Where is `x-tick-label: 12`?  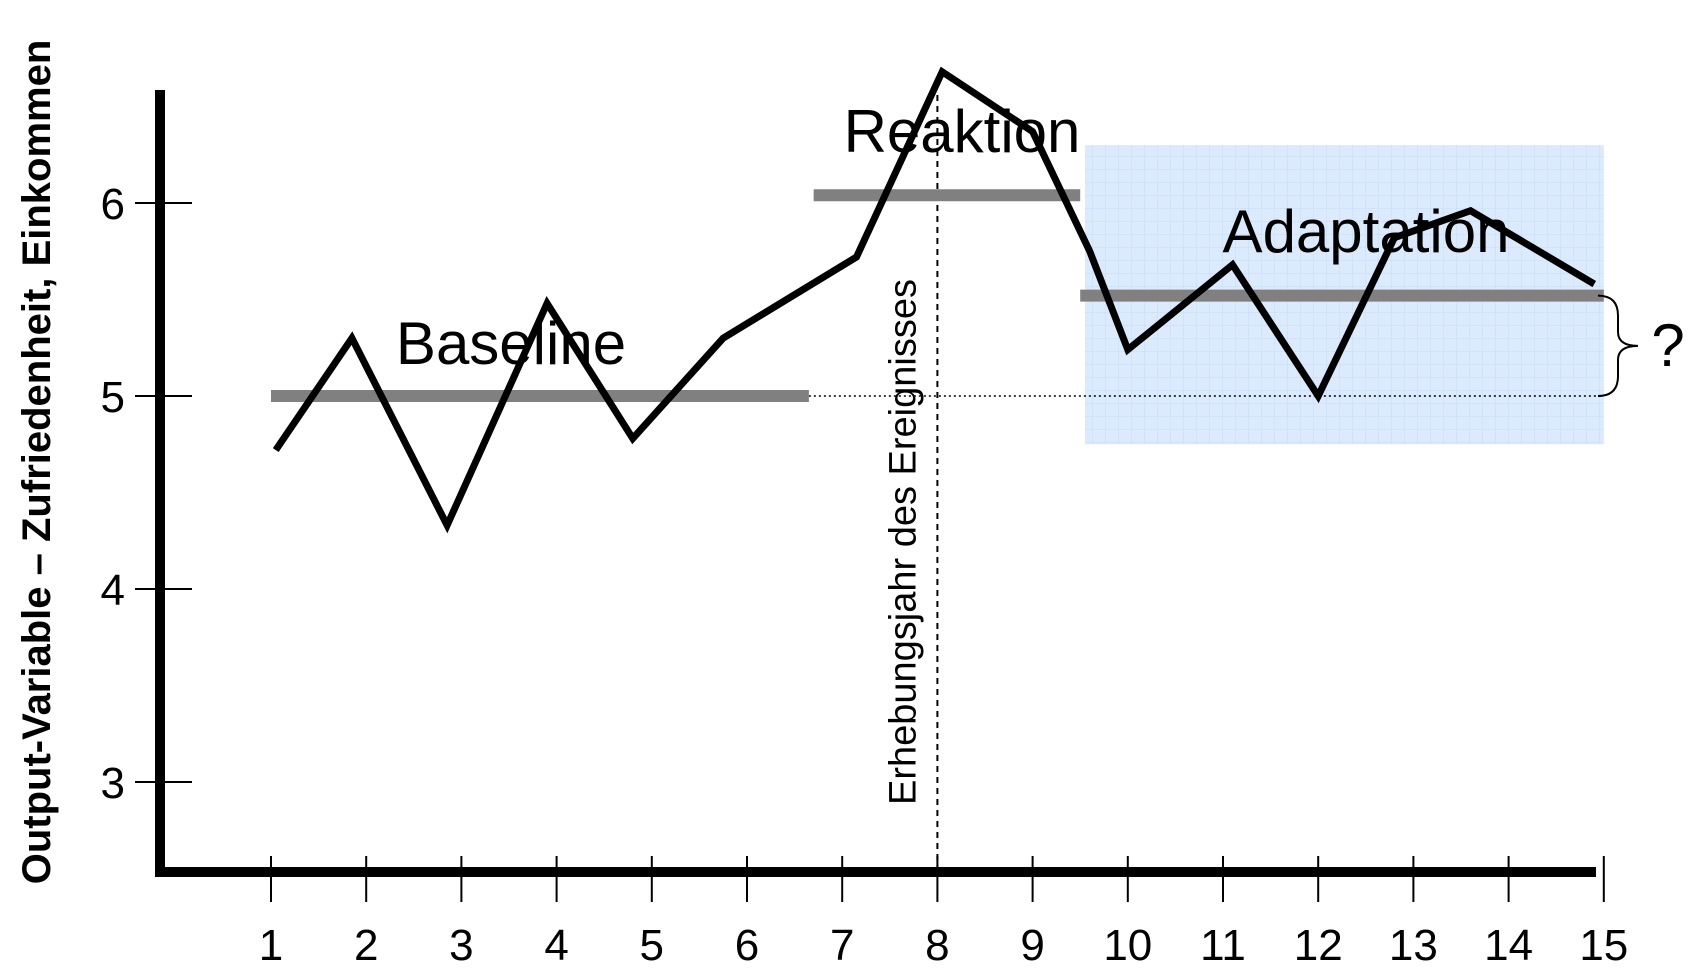 x-tick-label: 12 is located at coordinates (1318, 945).